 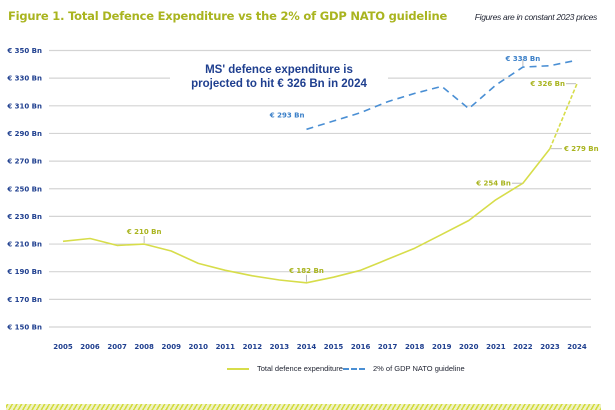 I want to click on x-tick-label: 2021, so click(x=496, y=347).